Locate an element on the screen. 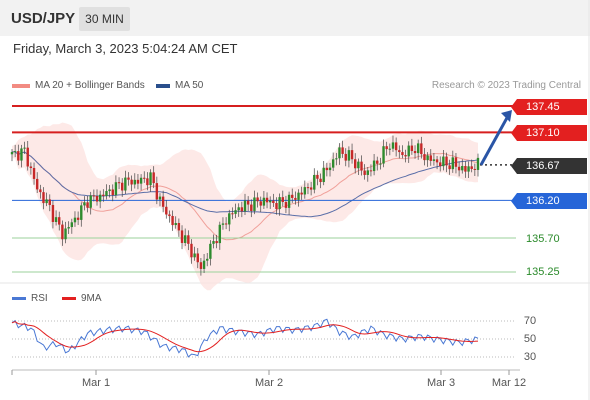 This screenshot has height=400, width=590. rsi-level-30: 30 is located at coordinates (530, 357).